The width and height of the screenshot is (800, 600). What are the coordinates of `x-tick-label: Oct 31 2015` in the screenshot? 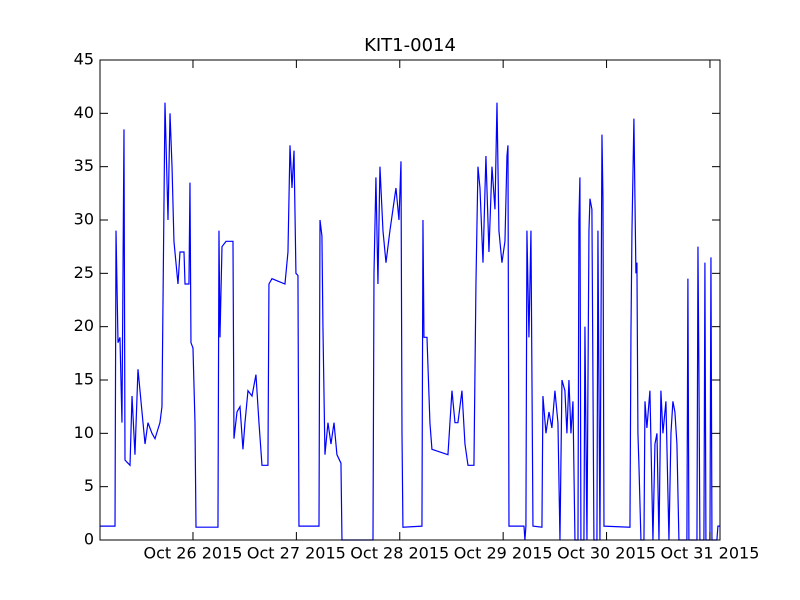 It's located at (709, 553).